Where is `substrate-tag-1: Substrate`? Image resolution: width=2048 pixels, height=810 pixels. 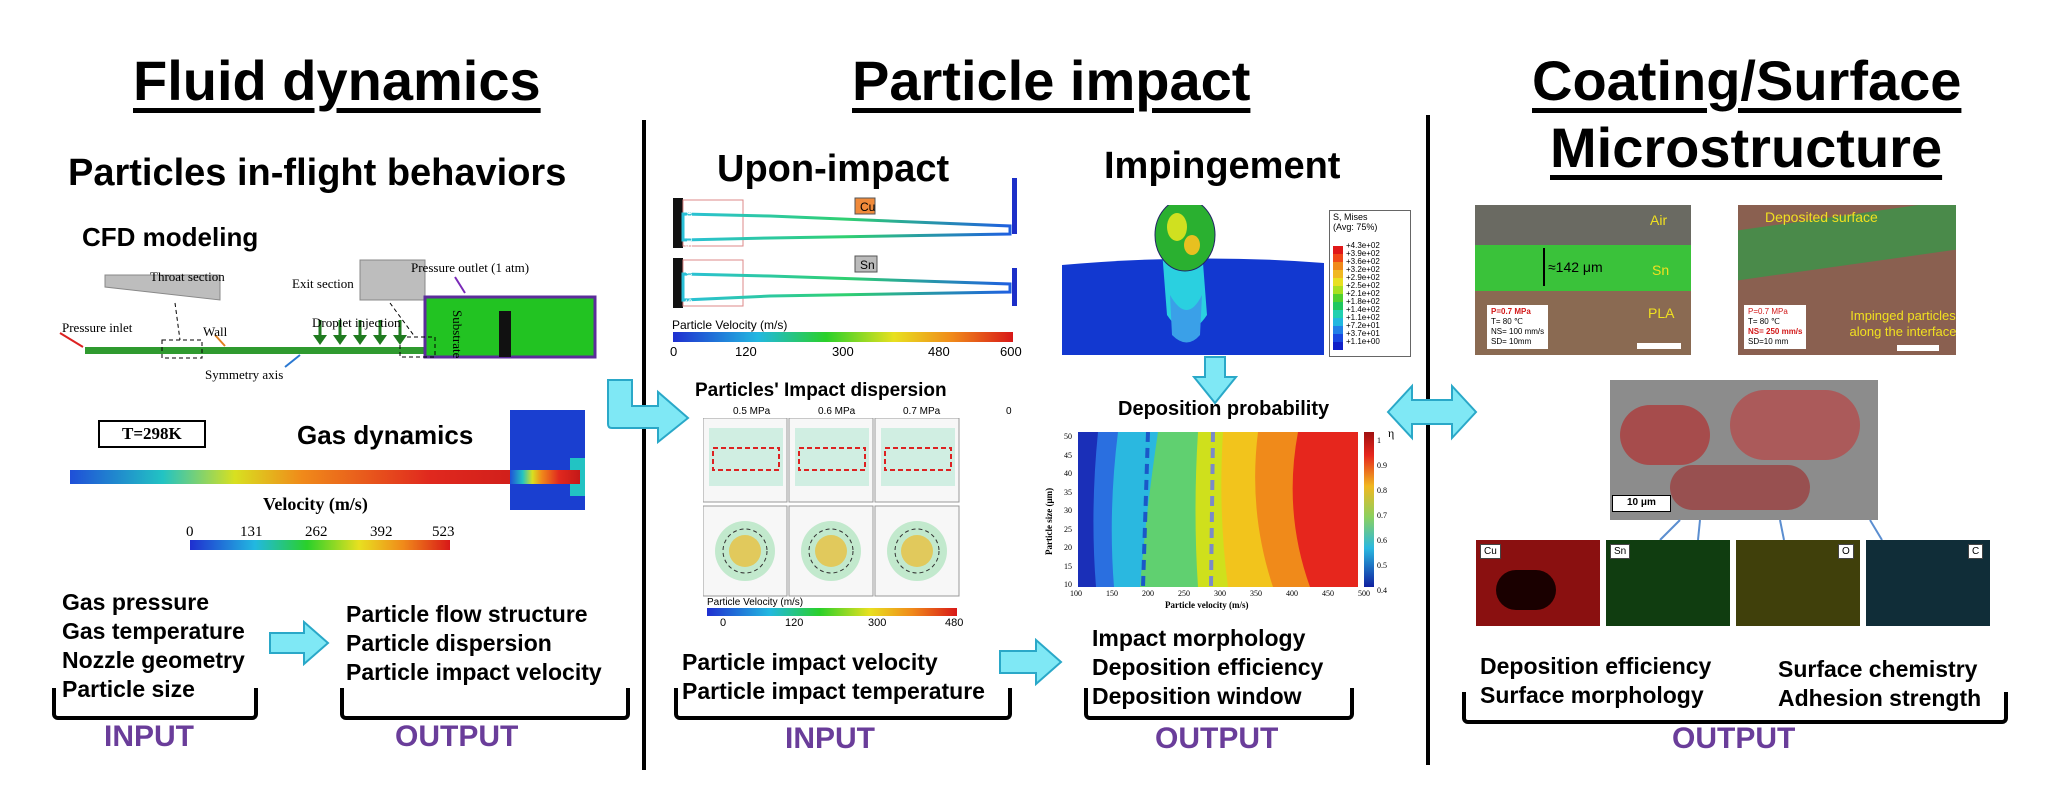 substrate-tag-1: Substrate is located at coordinates (689, 228).